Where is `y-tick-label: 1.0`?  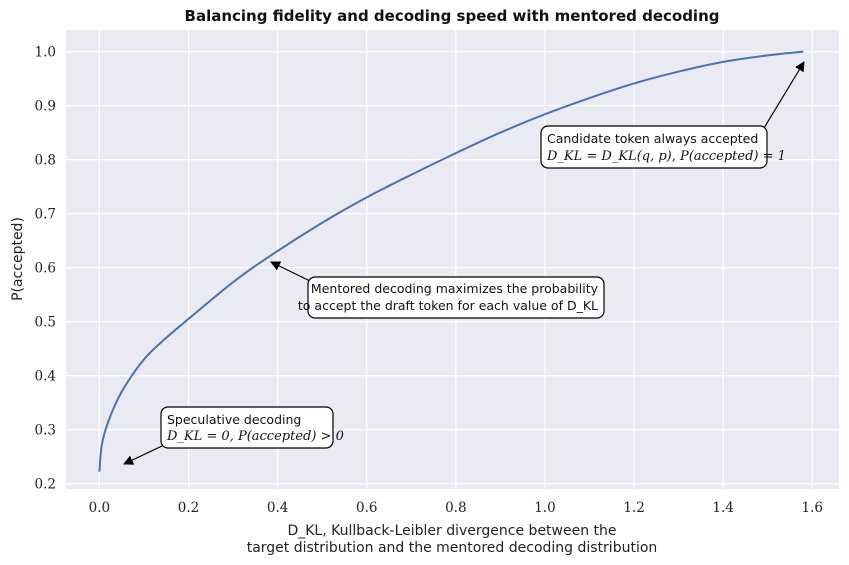
y-tick-label: 1.0 is located at coordinates (45, 53).